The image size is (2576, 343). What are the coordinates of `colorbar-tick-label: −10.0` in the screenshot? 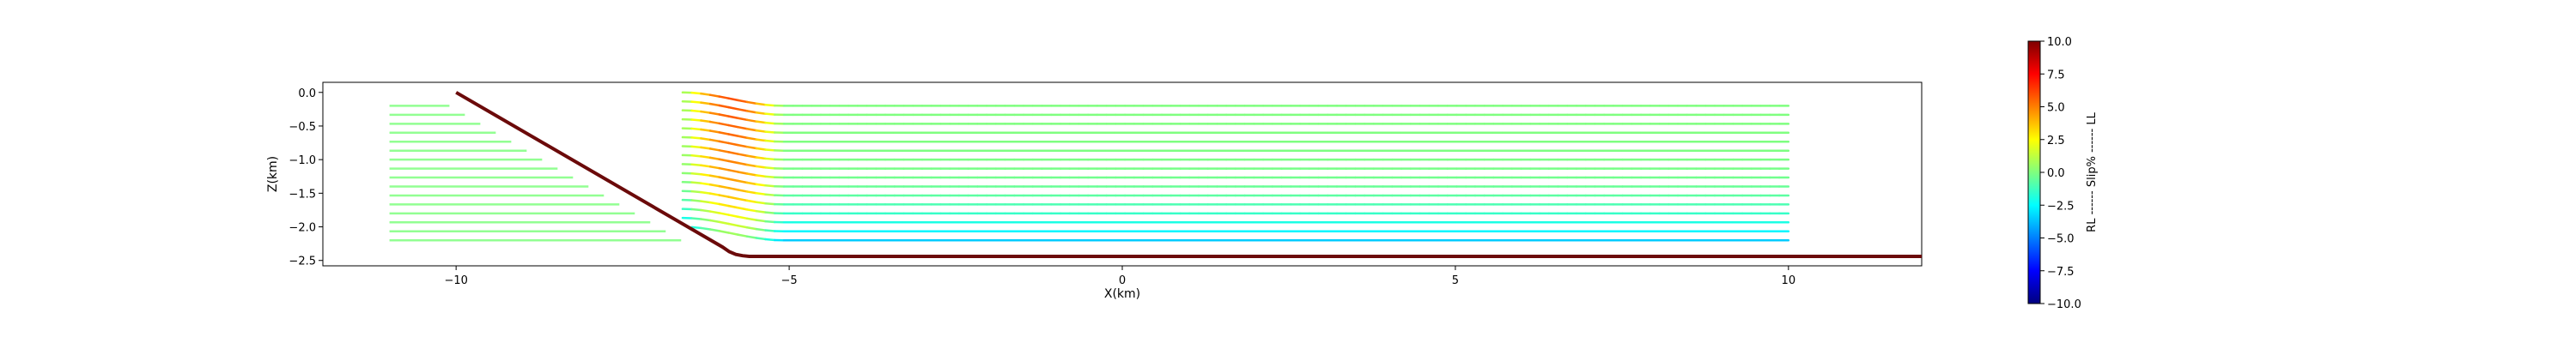 It's located at (2064, 305).